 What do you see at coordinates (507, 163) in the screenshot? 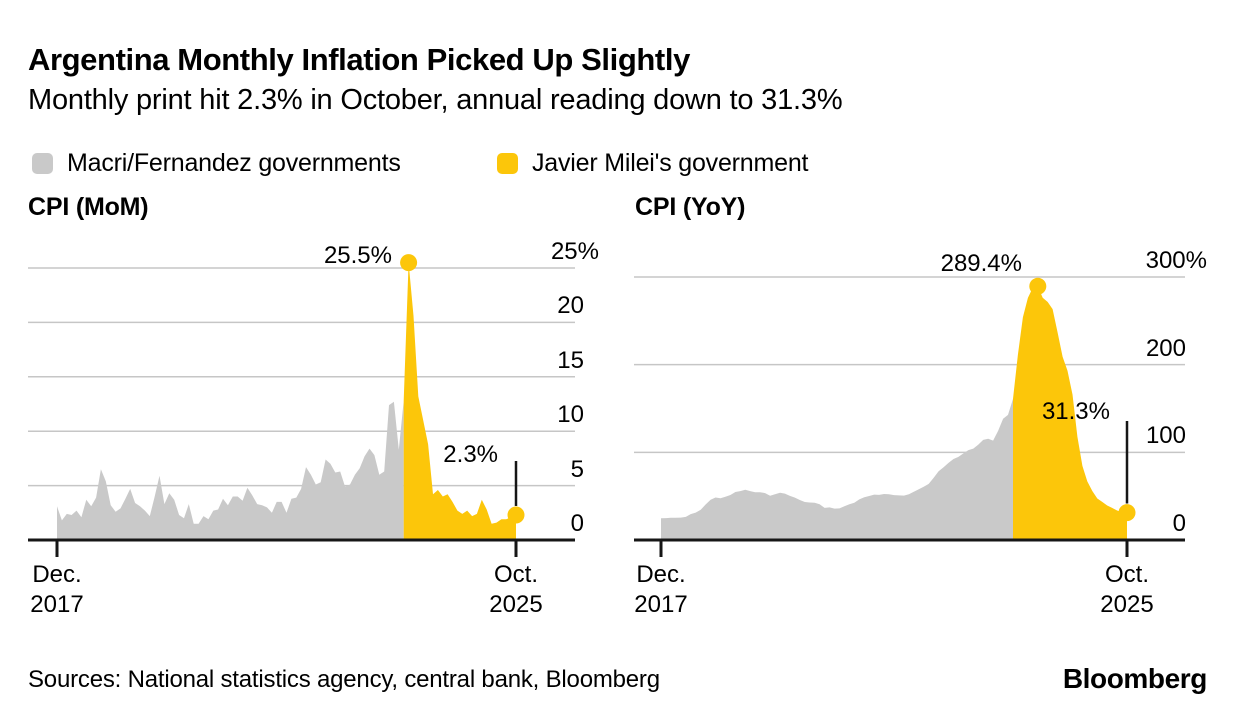
I see `legend-swatch-yellow` at bounding box center [507, 163].